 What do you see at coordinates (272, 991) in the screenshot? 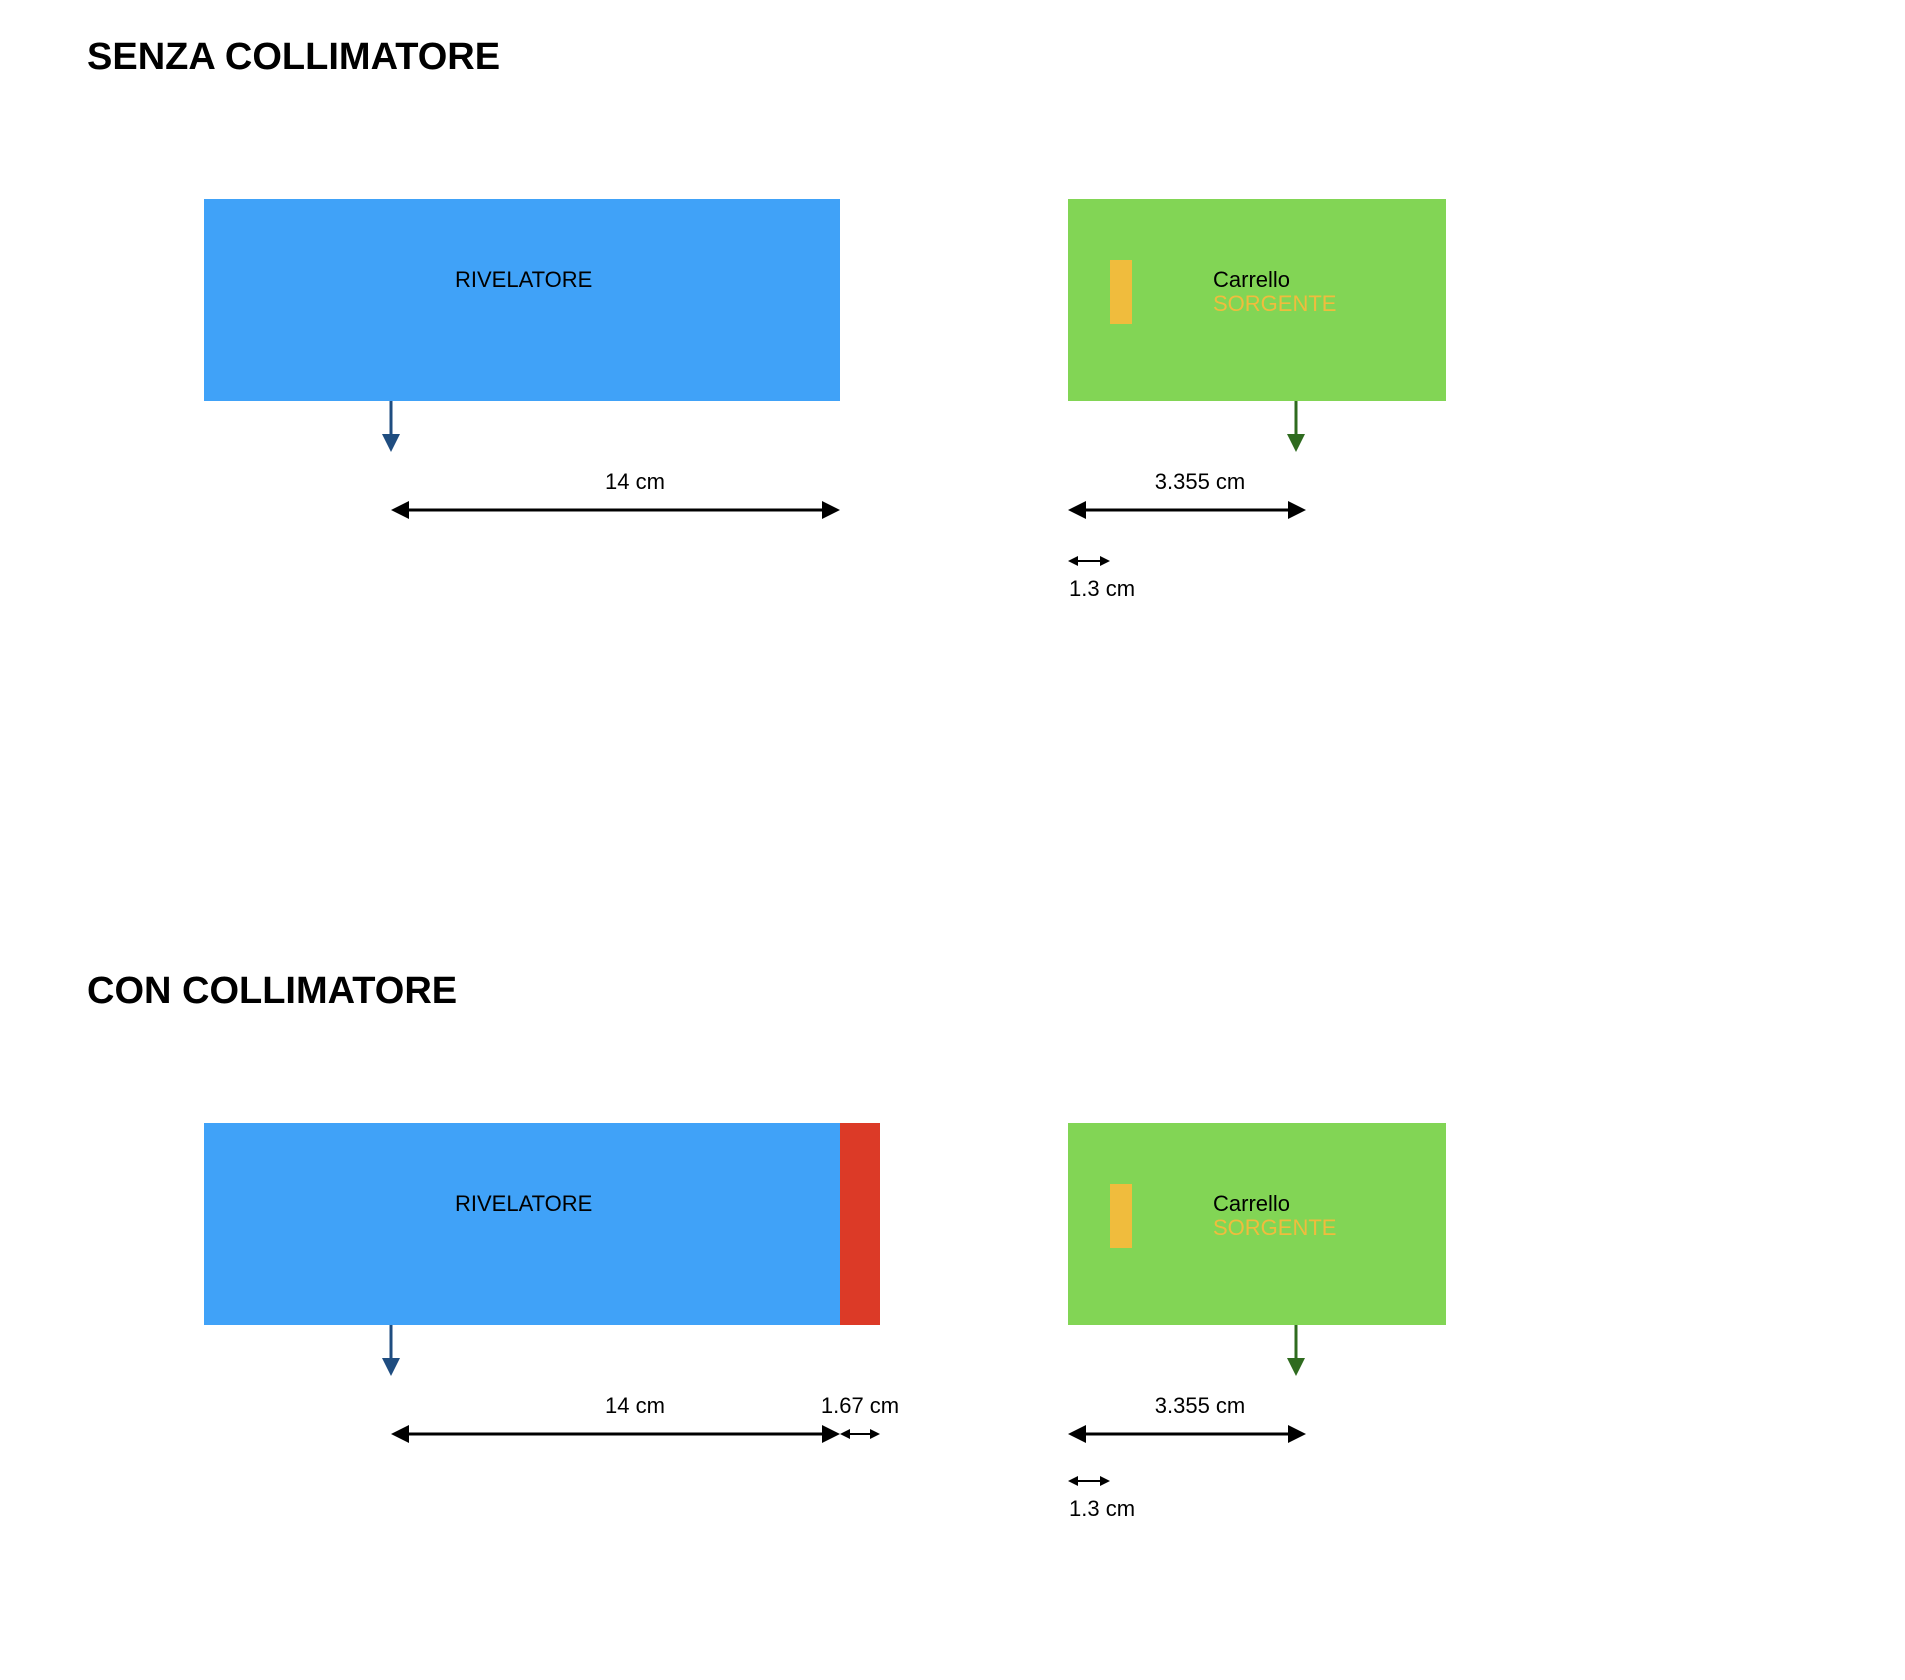
I see `section-title: CON COLLIMATORE` at bounding box center [272, 991].